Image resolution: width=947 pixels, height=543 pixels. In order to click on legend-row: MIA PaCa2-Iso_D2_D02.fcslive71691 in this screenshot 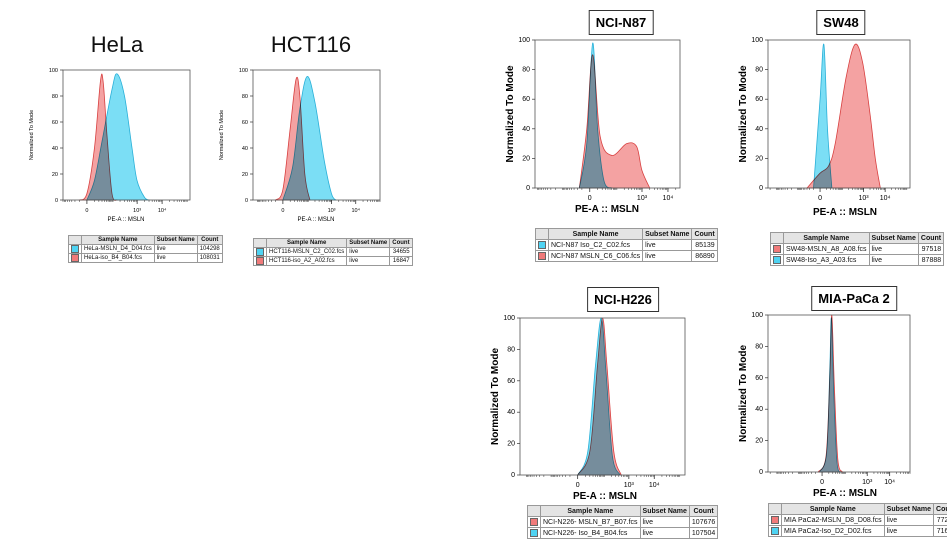, I will do `click(857, 531)`.